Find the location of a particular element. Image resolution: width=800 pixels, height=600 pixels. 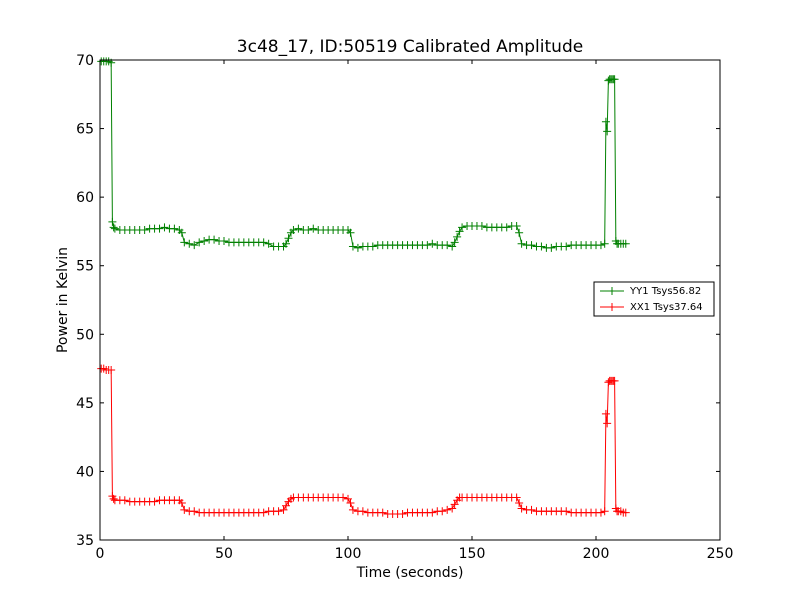

x-tick-label-0: 0 is located at coordinates (100, 554).